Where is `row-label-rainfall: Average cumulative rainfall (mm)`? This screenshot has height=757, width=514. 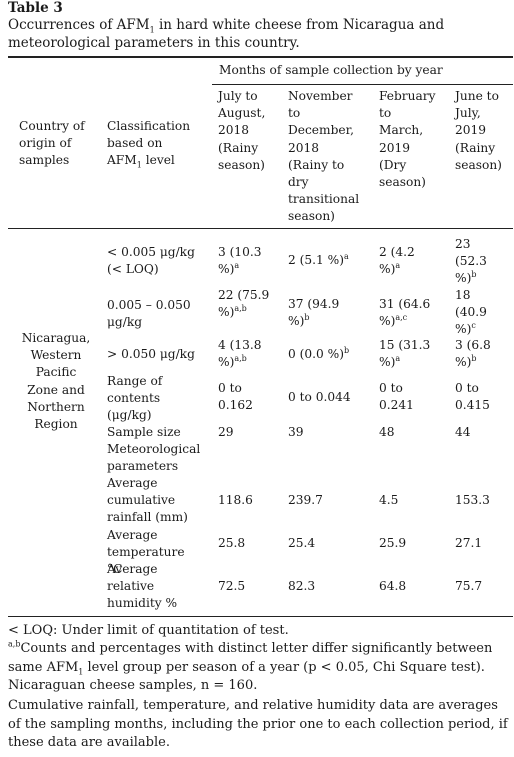
row-label-rainfall: Average cumulative rainfall (mm) is located at coordinates (147, 500).